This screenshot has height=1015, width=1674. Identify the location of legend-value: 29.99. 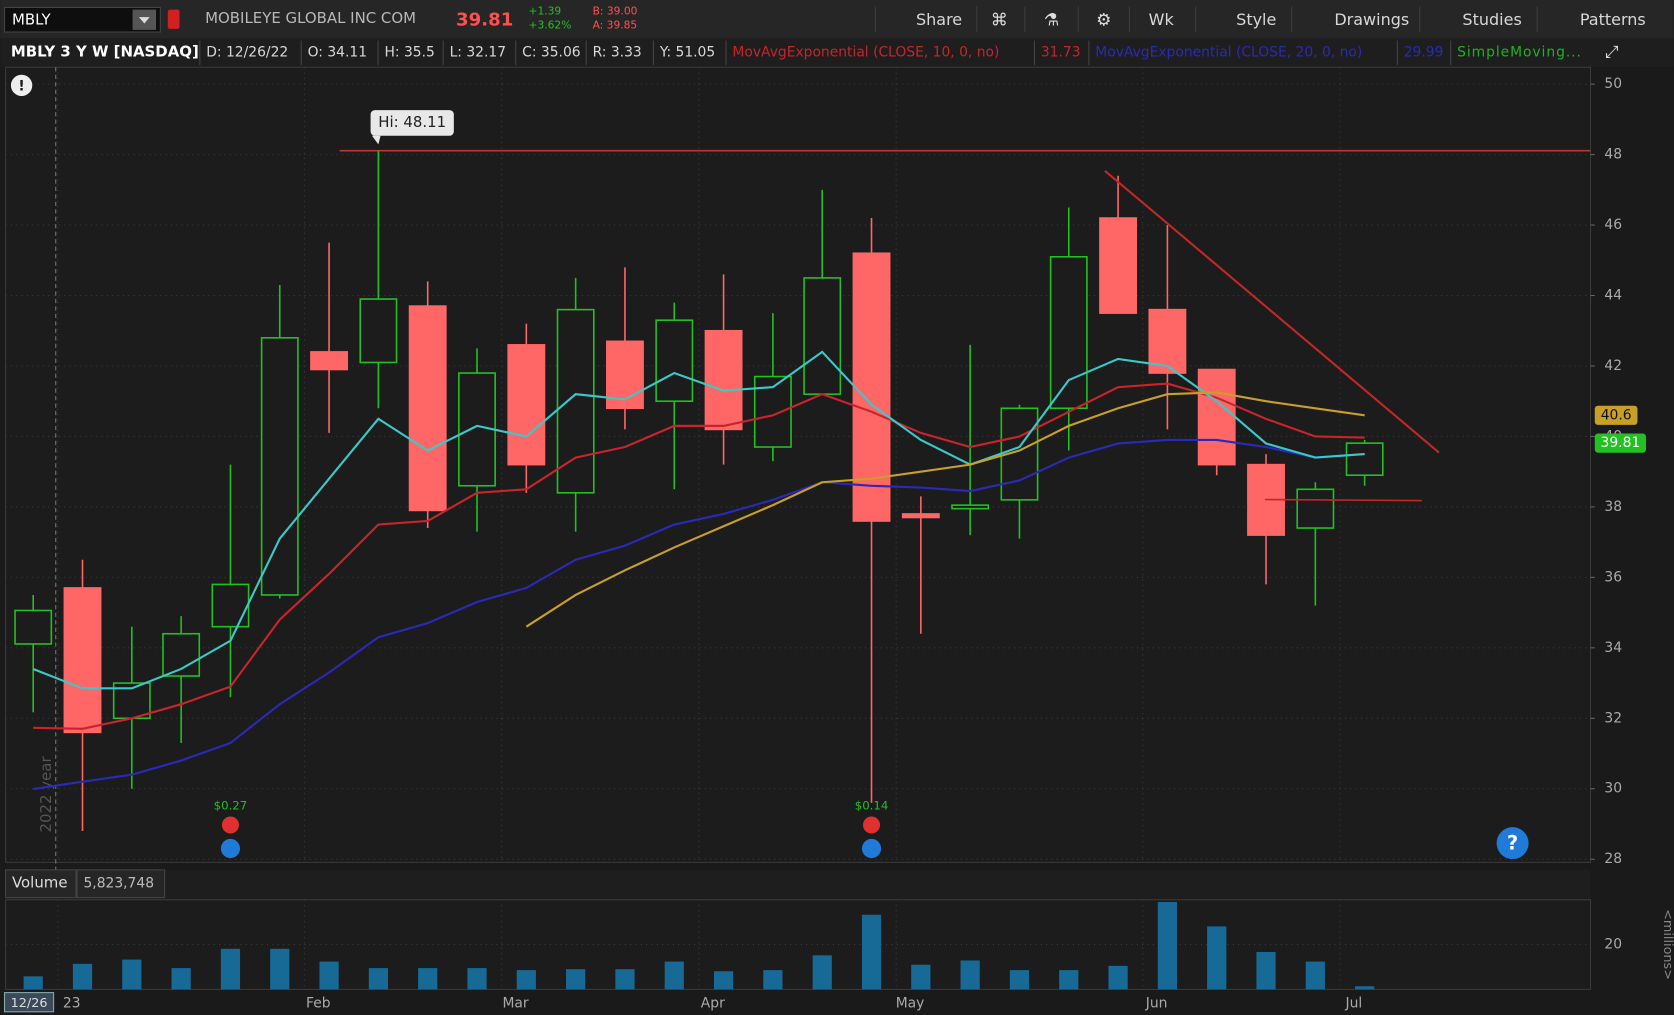
(1424, 52).